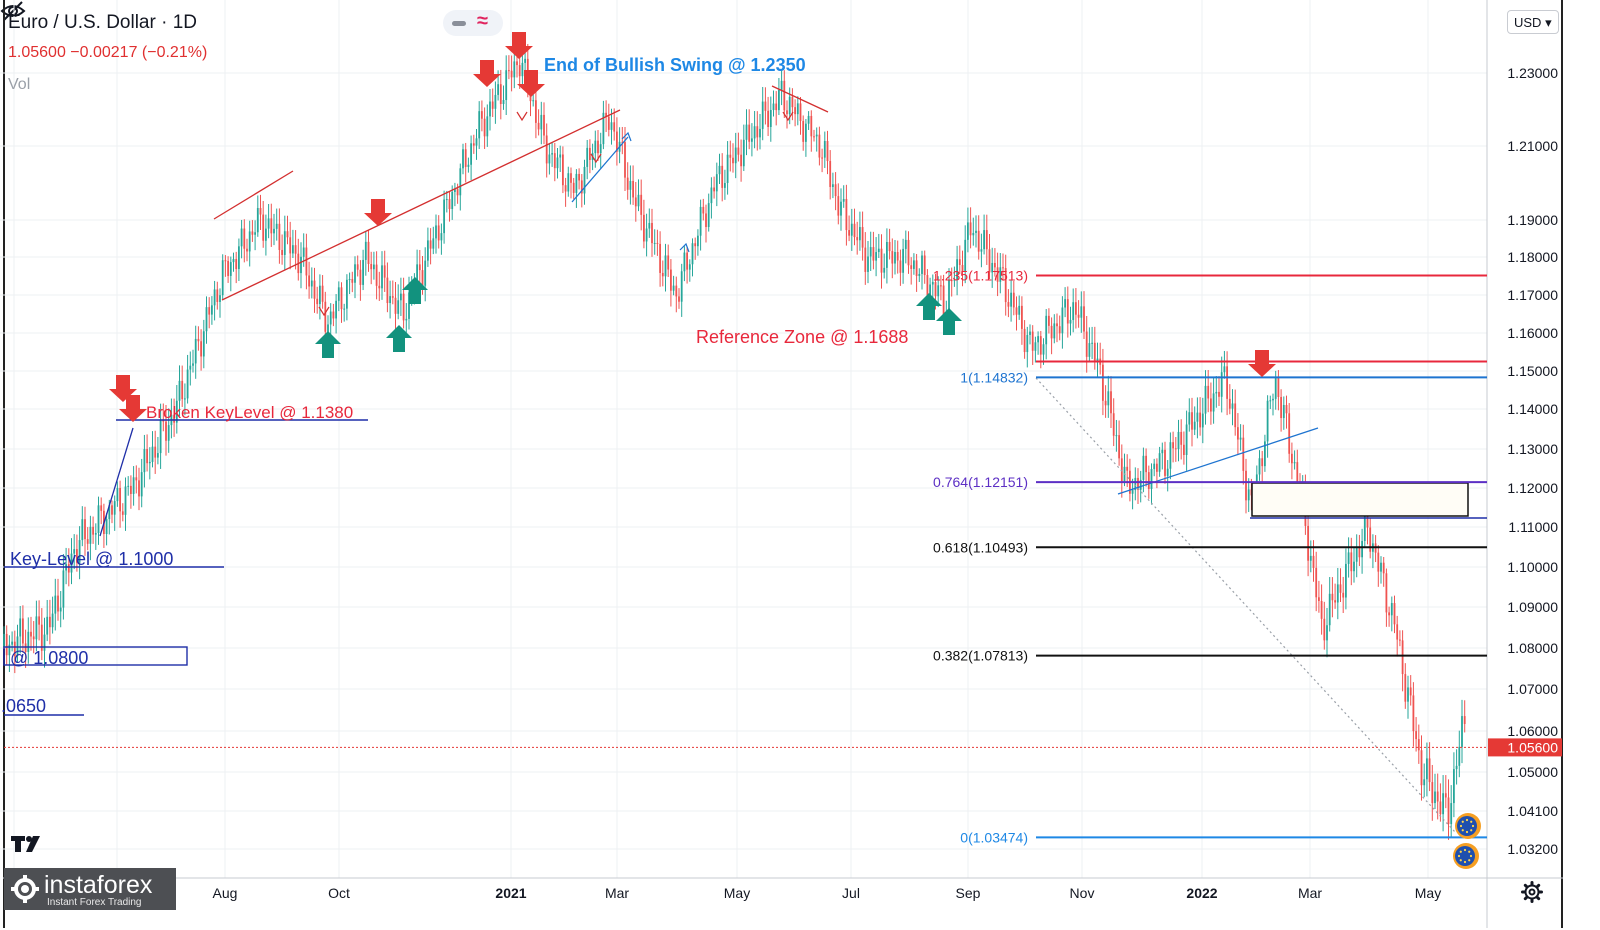 The height and width of the screenshot is (930, 1600). What do you see at coordinates (1533, 22) in the screenshot?
I see `currency-select: USD ▾` at bounding box center [1533, 22].